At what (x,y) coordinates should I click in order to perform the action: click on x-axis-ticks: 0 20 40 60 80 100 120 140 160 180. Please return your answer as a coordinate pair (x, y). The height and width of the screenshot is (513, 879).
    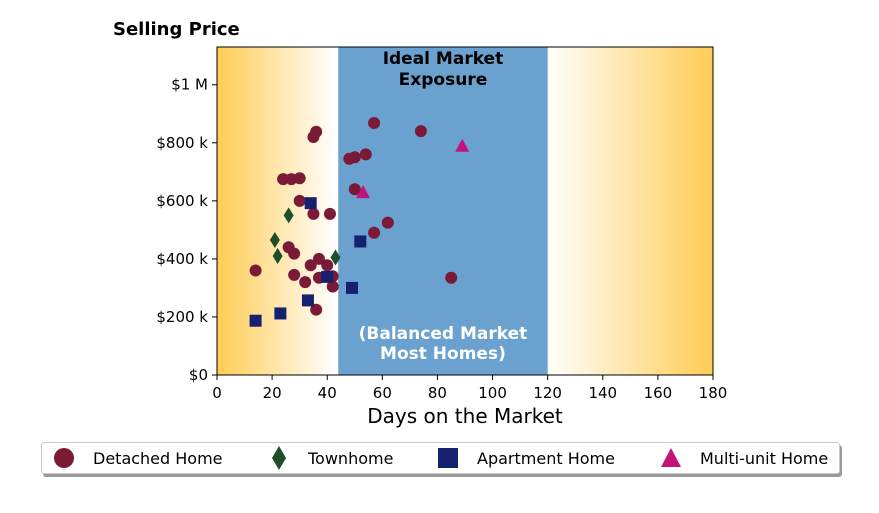
    Looking at the image, I should click on (469, 388).